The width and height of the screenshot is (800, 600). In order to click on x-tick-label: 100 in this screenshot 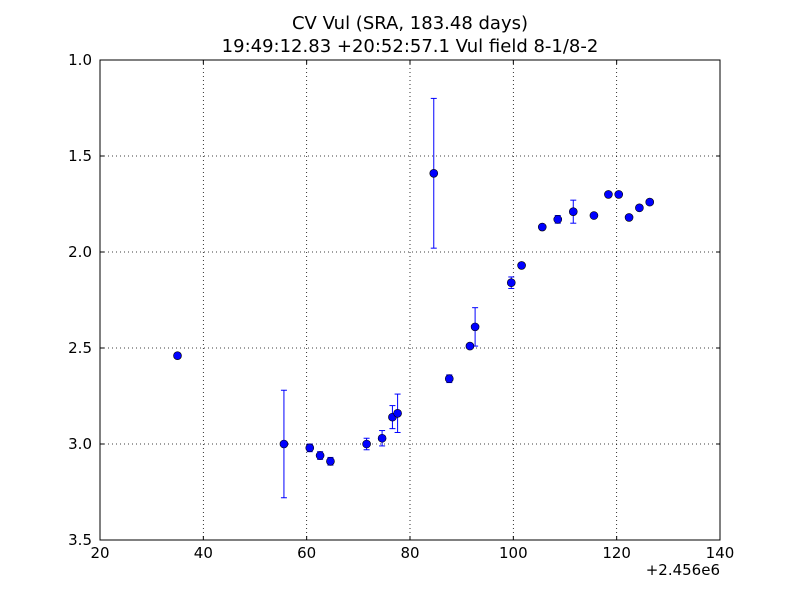, I will do `click(513, 553)`.